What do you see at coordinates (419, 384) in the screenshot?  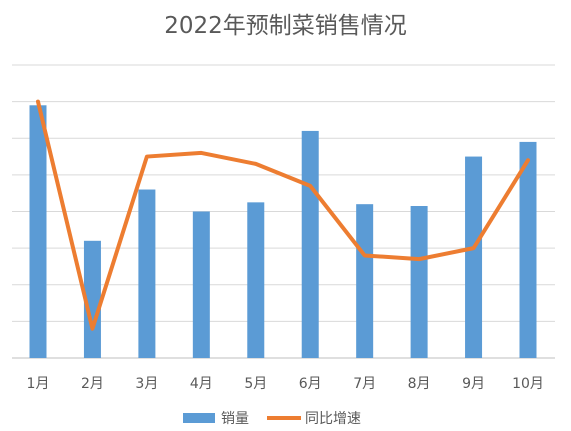 I see `x-tick-label: 8月` at bounding box center [419, 384].